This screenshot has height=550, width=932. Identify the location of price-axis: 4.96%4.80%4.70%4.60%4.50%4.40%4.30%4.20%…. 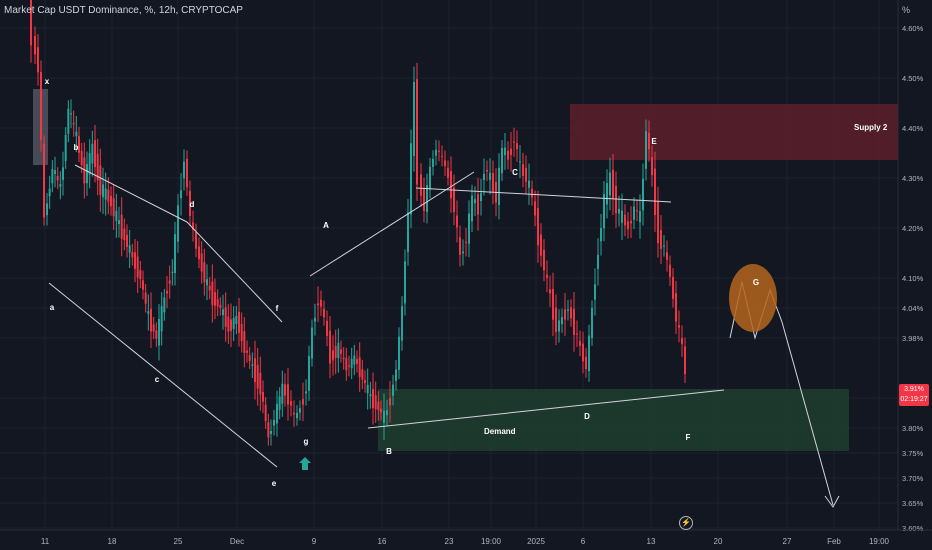
(910, 266).